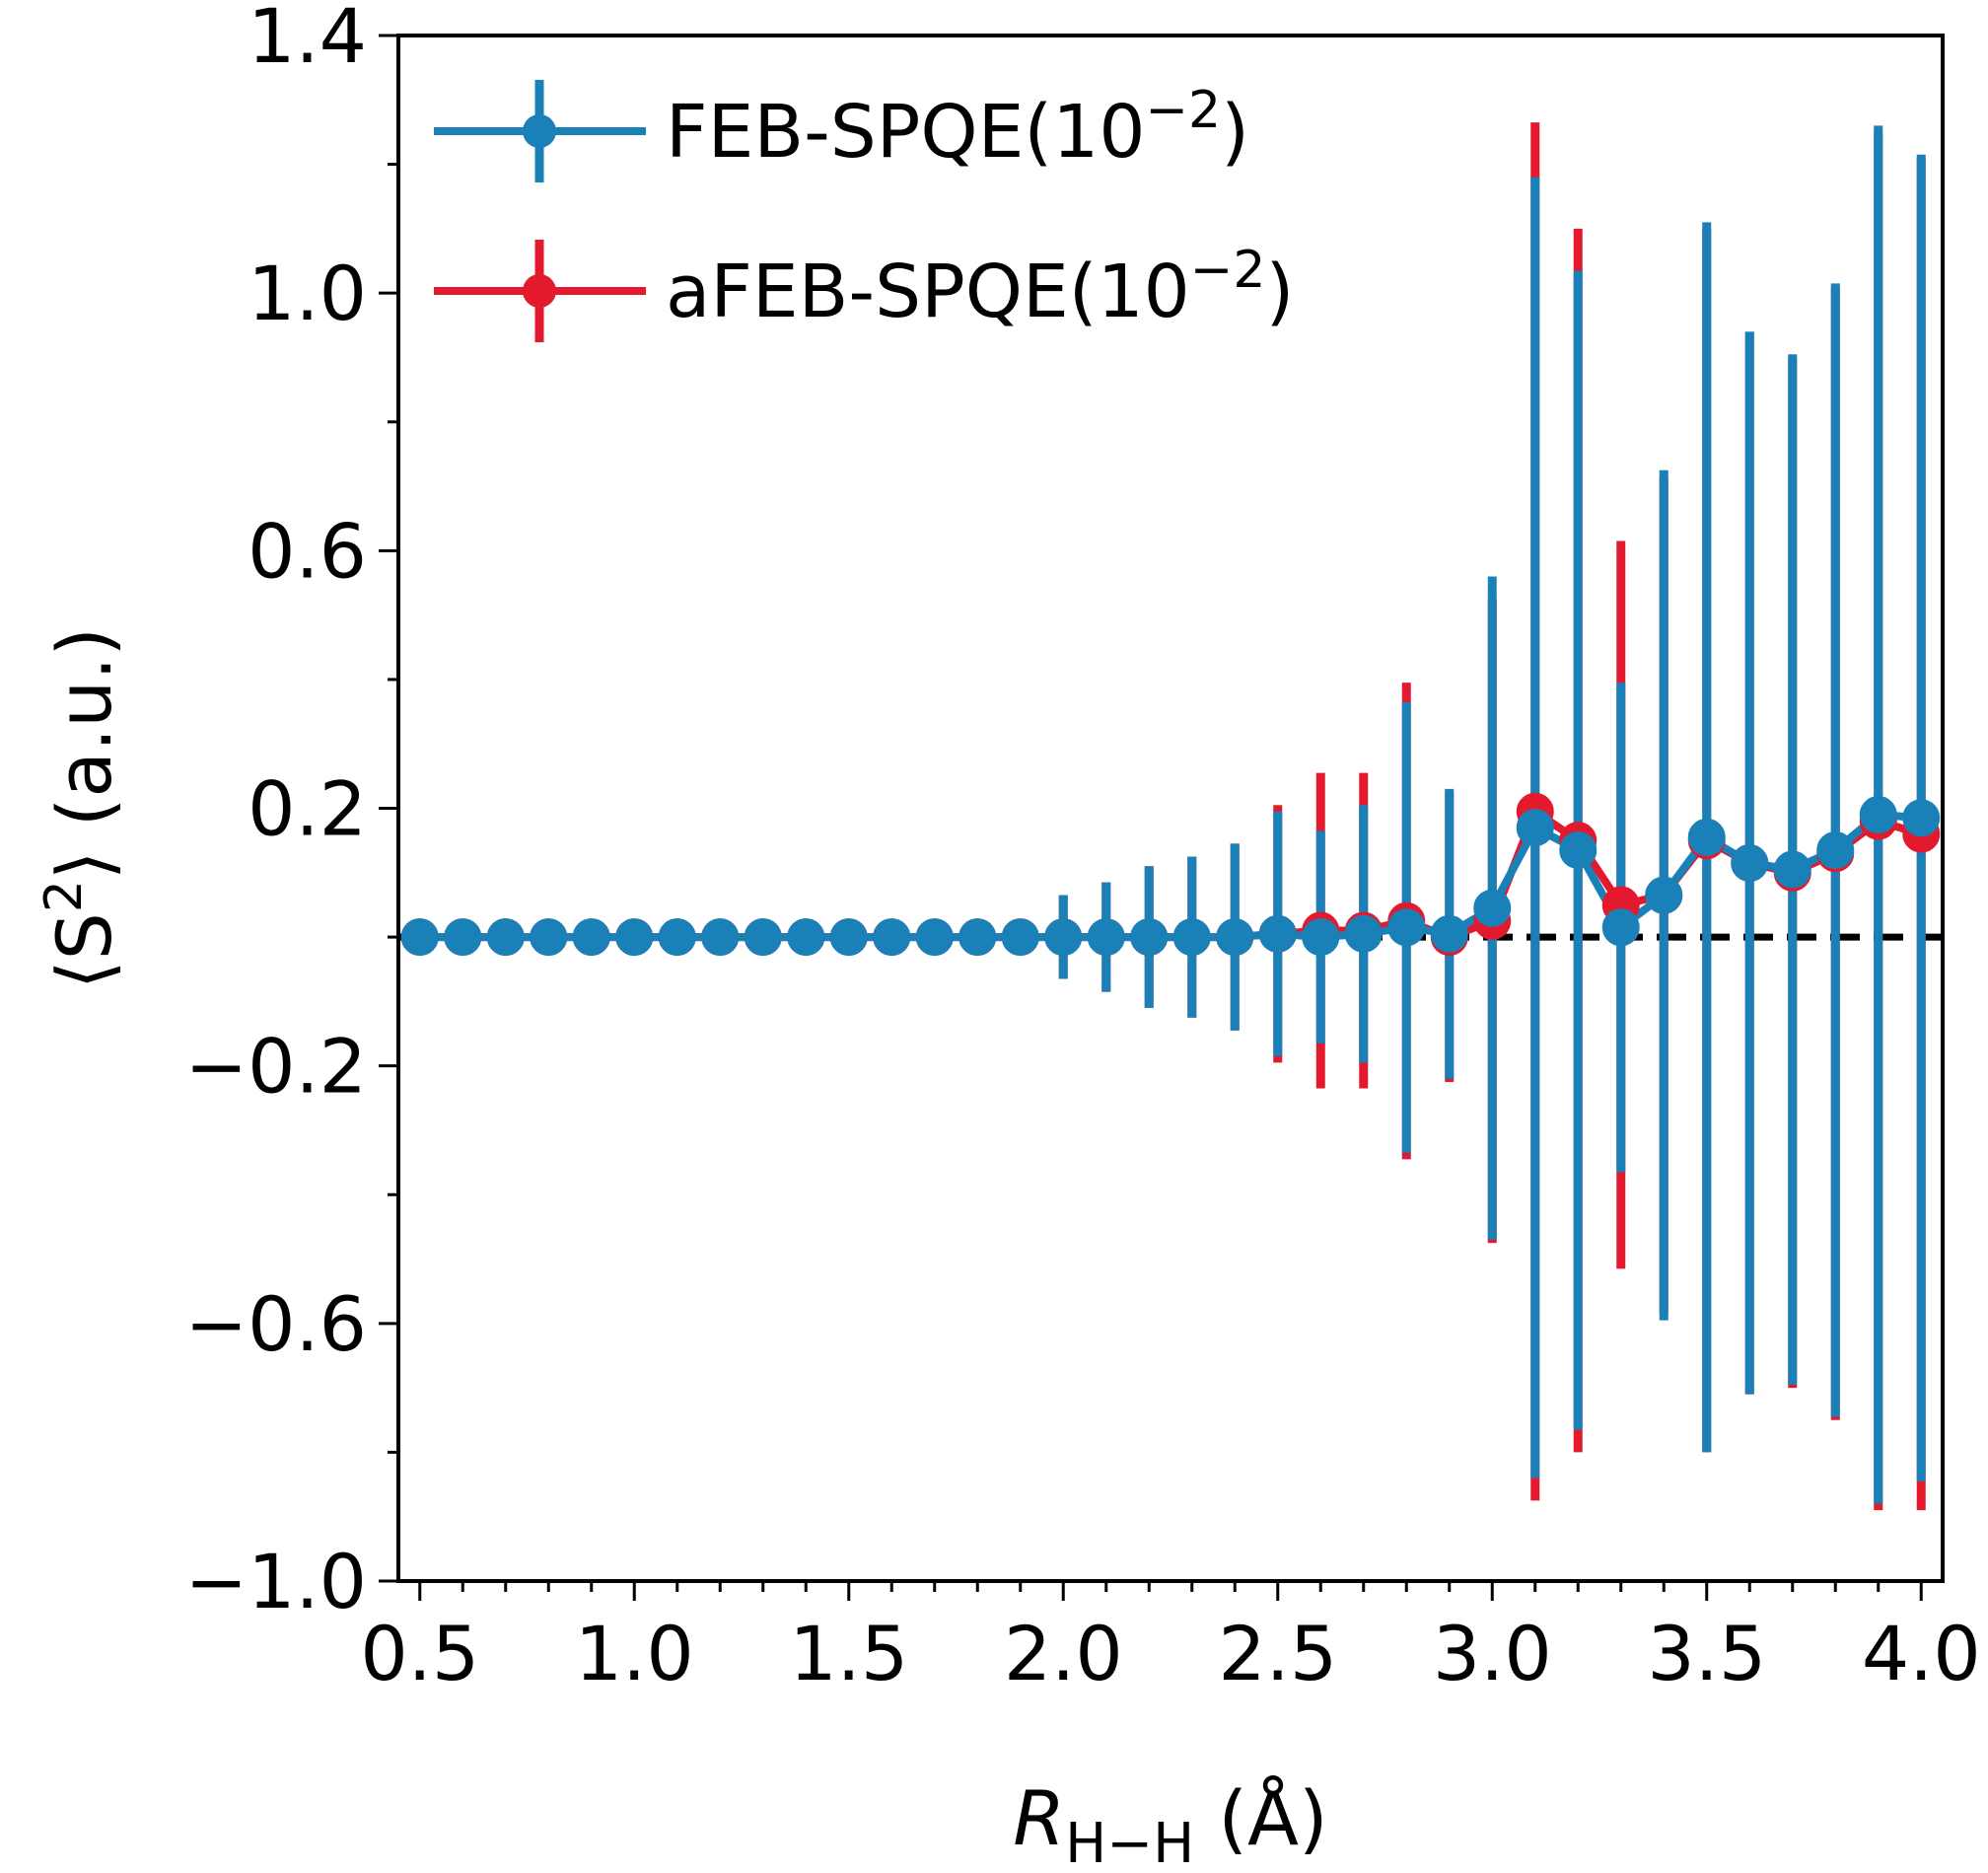 The width and height of the screenshot is (1988, 1873). I want to click on y-tick-label: −0.2, so click(276, 1067).